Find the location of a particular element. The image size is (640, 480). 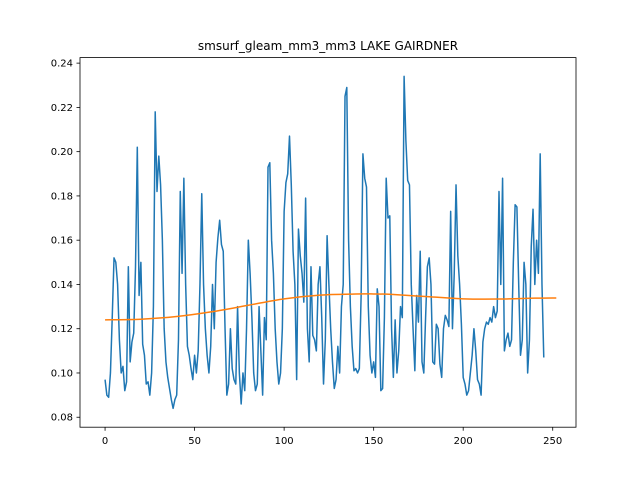

x-tick-label: 100 is located at coordinates (284, 441).